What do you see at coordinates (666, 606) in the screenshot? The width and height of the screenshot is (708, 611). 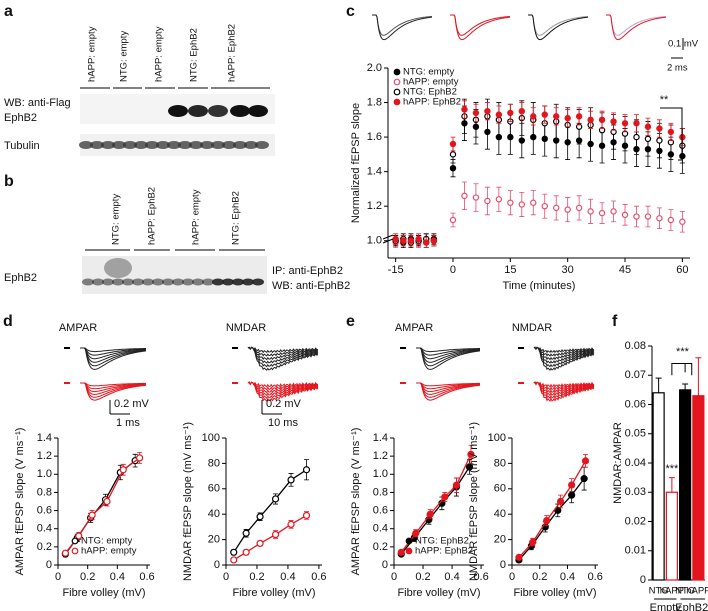 I see `group-label: Empty` at bounding box center [666, 606].